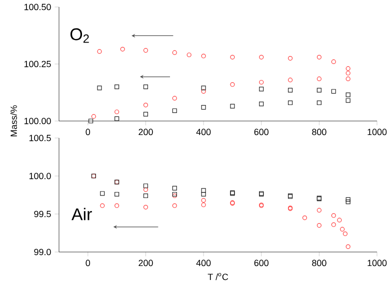 This screenshot has height=286, width=391. What do you see at coordinates (42, 214) in the screenshot?
I see `y-tick-label: 99.5` at bounding box center [42, 214].